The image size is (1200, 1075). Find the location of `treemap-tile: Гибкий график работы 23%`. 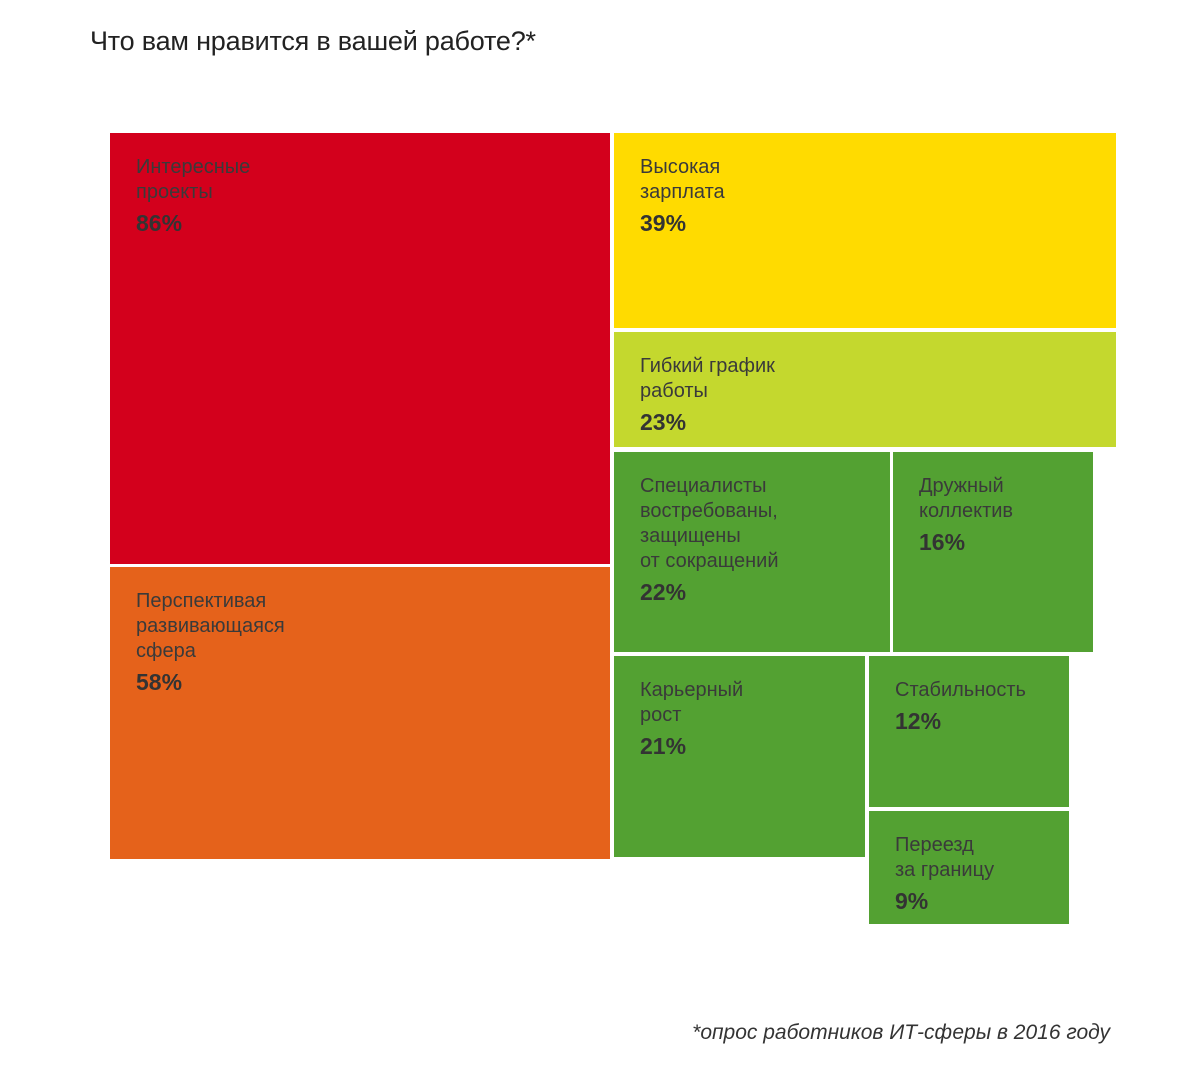

treemap-tile: Гибкий график работы 23% is located at coordinates (865, 389).